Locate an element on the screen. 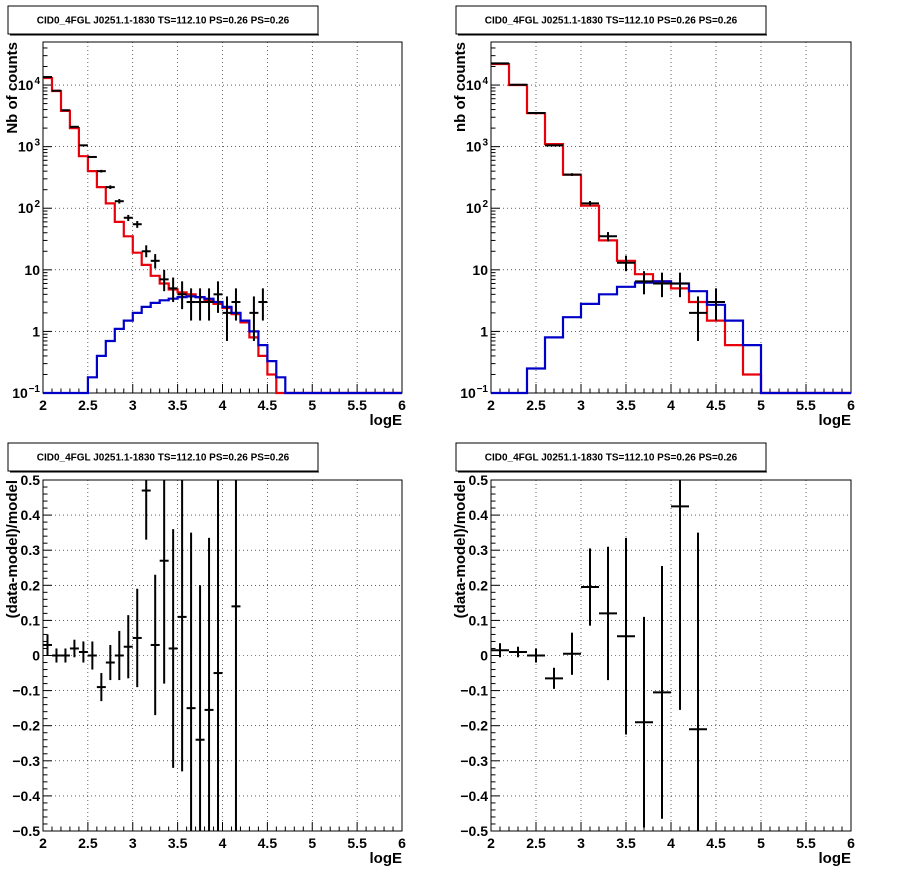 Image resolution: width=898 pixels, height=875 pixels. y-tick-label: −0.5 is located at coordinates (26, 831).